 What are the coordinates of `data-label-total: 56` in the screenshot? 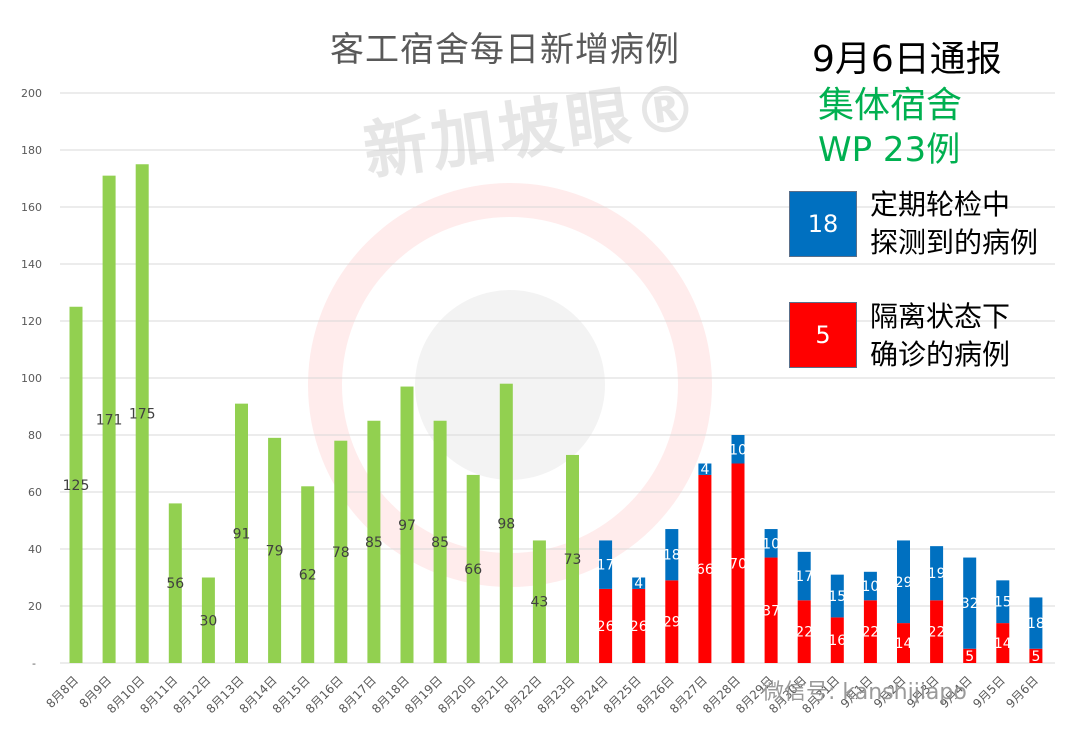 It's located at (175, 584).